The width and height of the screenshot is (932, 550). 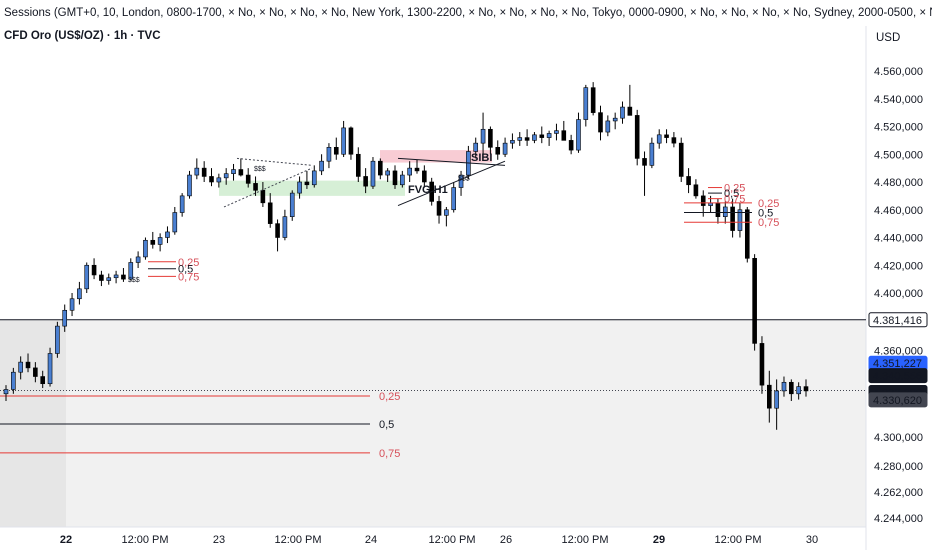 What do you see at coordinates (898, 363) in the screenshot?
I see `price-tag: 4.351,227` at bounding box center [898, 363].